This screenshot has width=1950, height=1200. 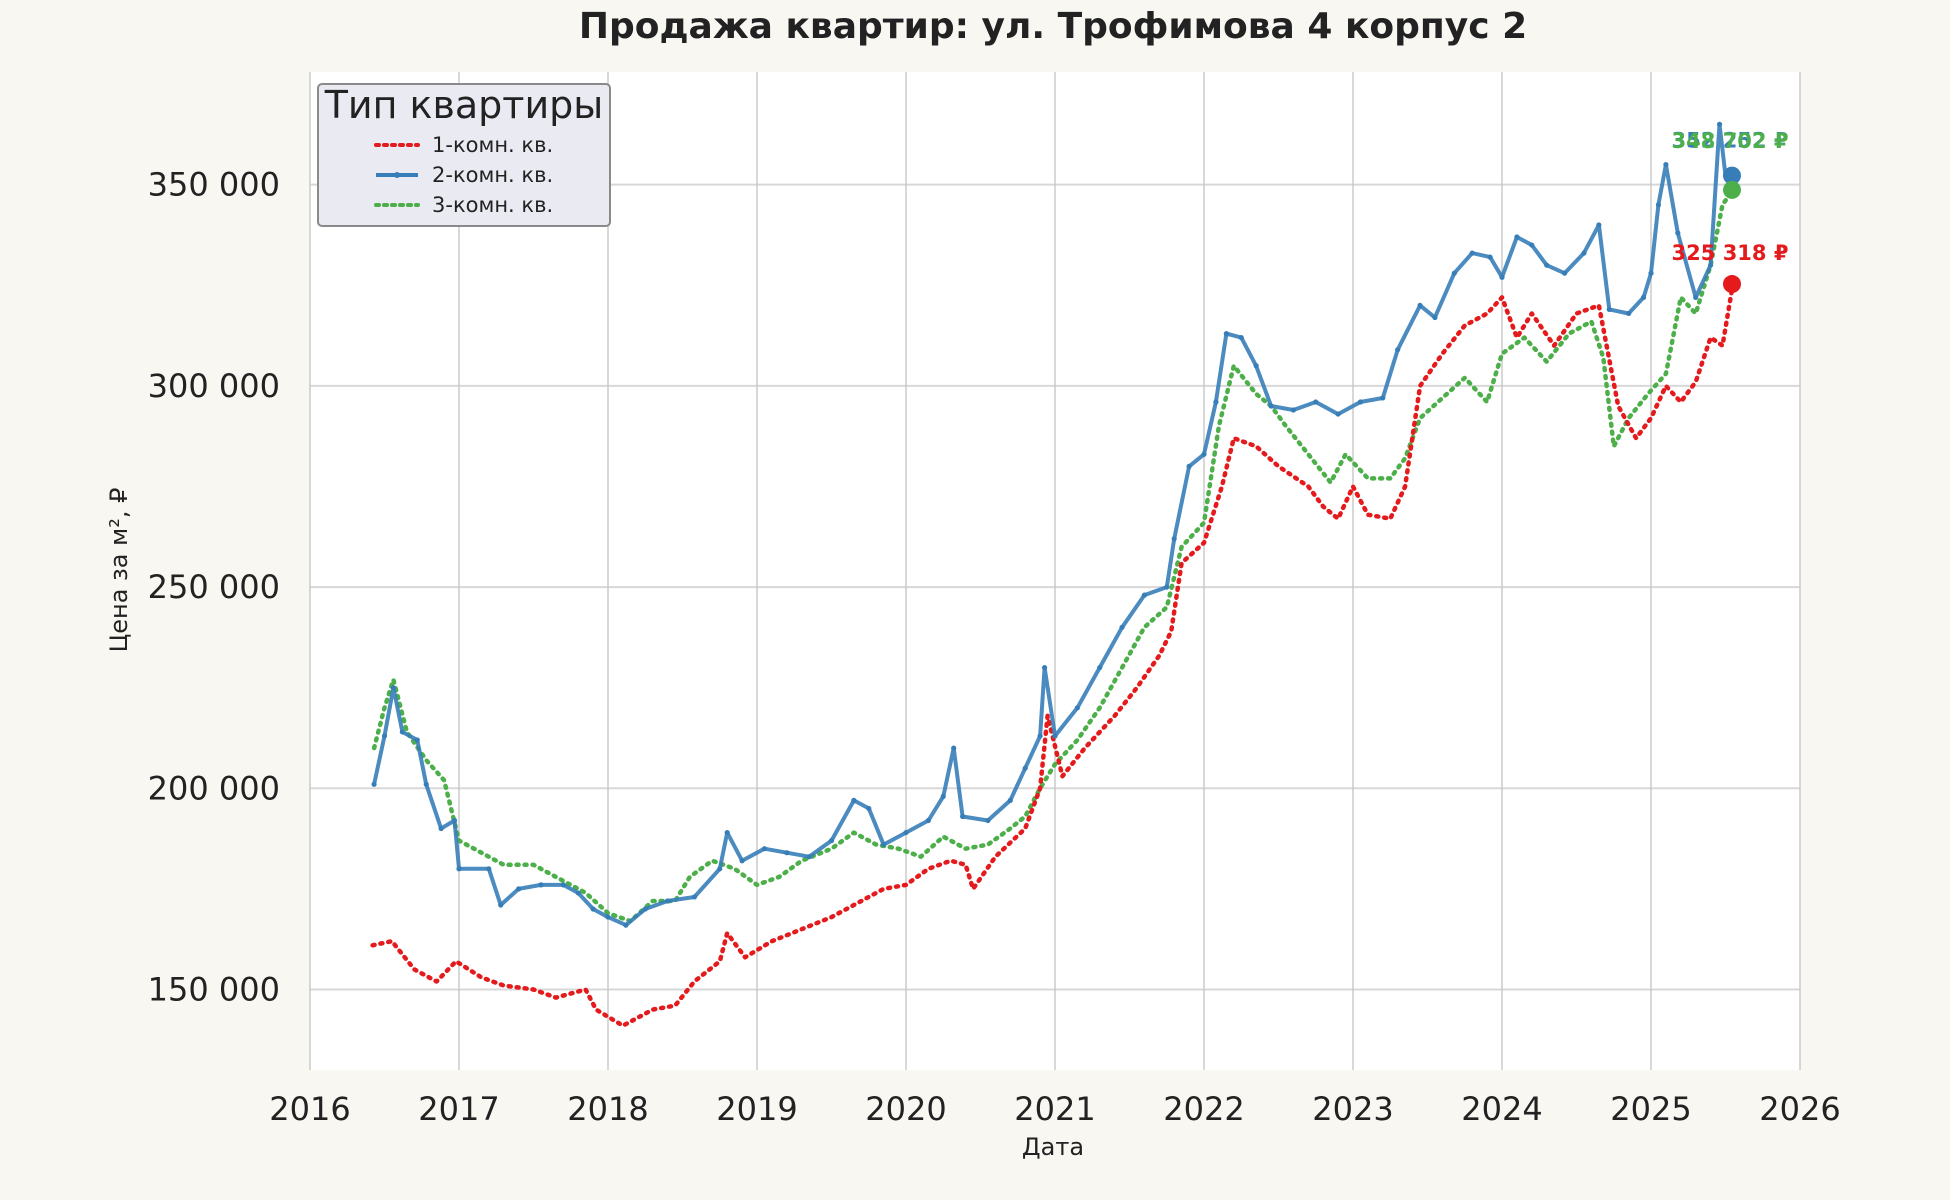 I want to click on legend-box, so click(x=464, y=155).